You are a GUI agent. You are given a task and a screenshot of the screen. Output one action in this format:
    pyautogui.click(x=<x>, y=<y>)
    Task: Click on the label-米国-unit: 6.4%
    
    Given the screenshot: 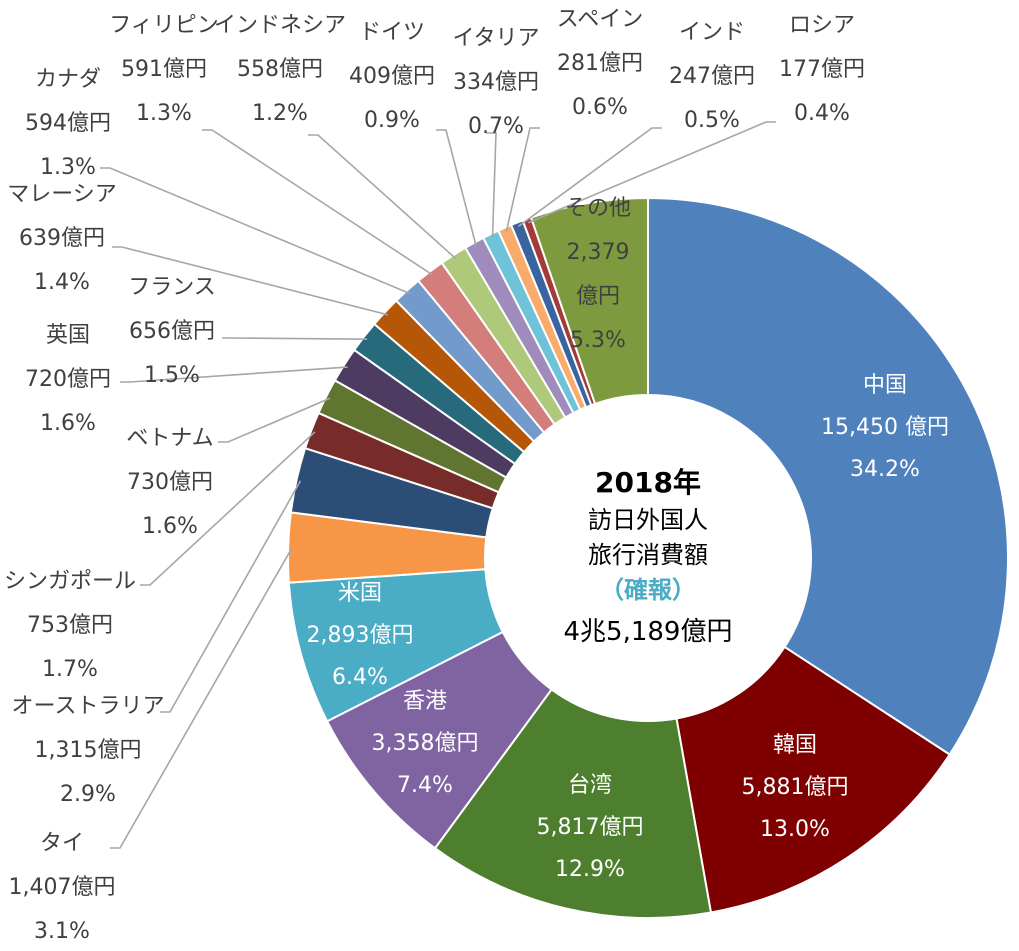 What is the action you would take?
    pyautogui.click(x=360, y=677)
    